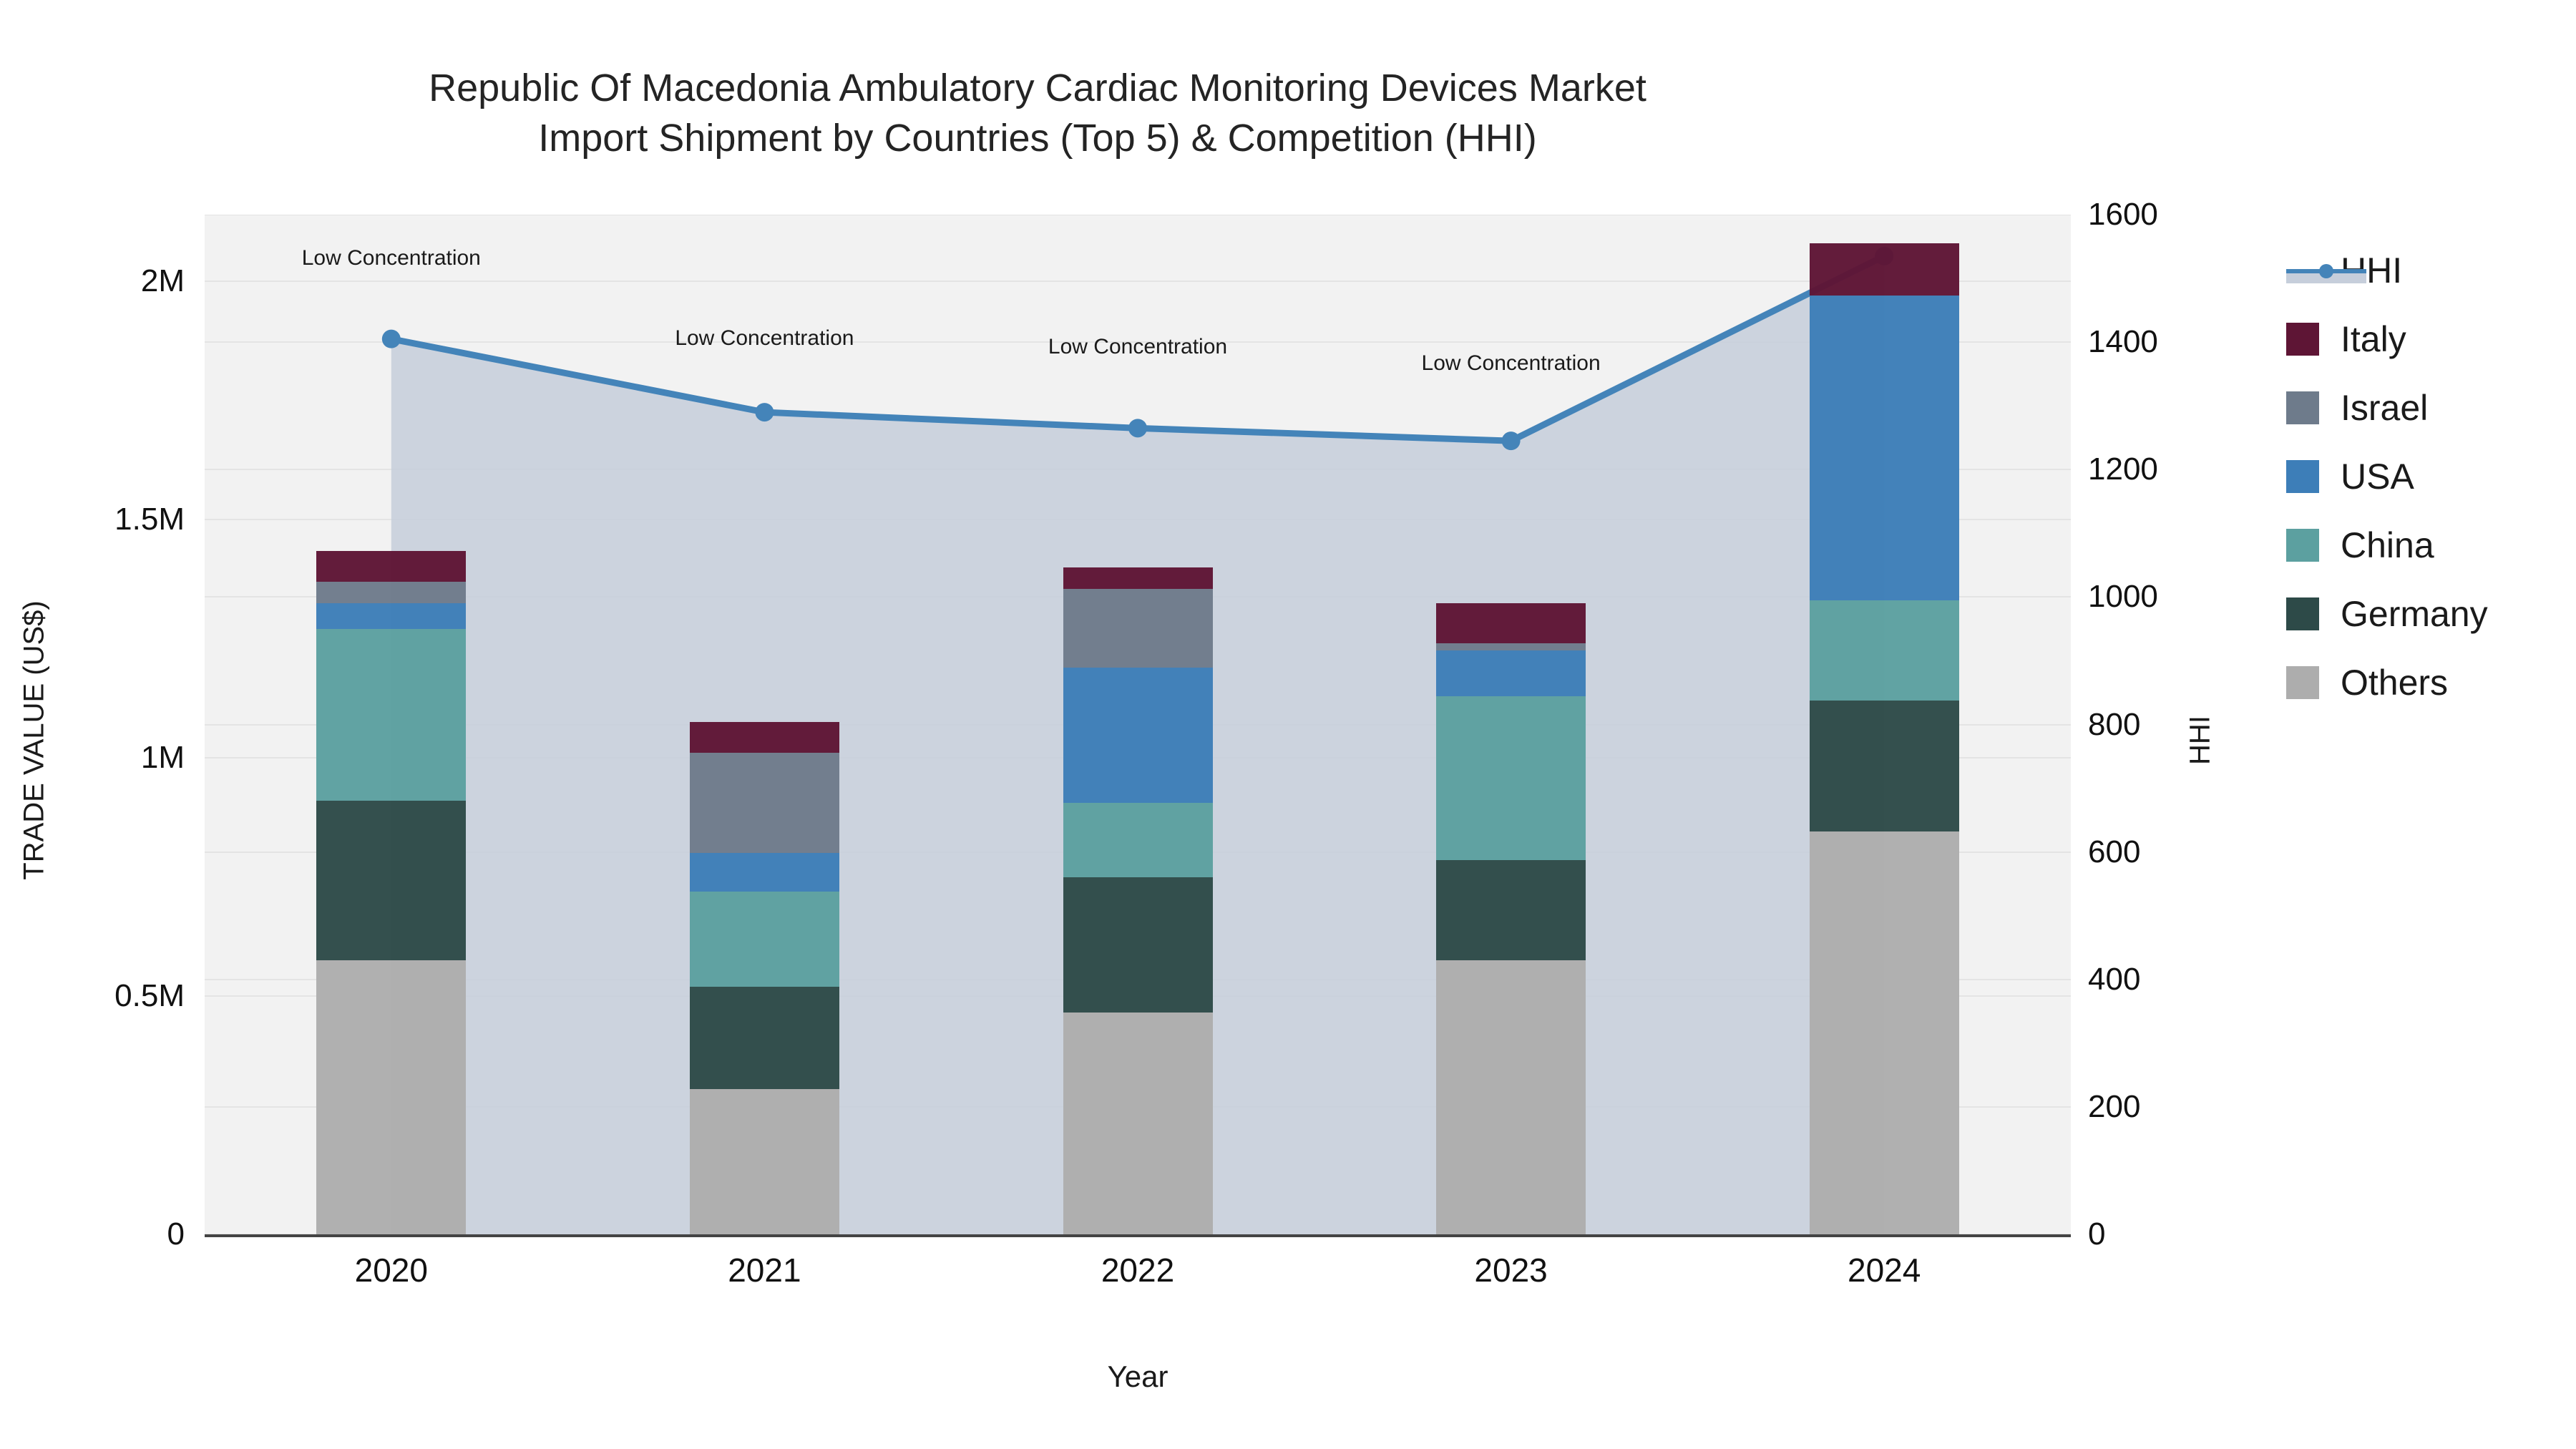 This screenshot has width=2576, height=1449. What do you see at coordinates (2326, 270) in the screenshot?
I see `legend-line-icon` at bounding box center [2326, 270].